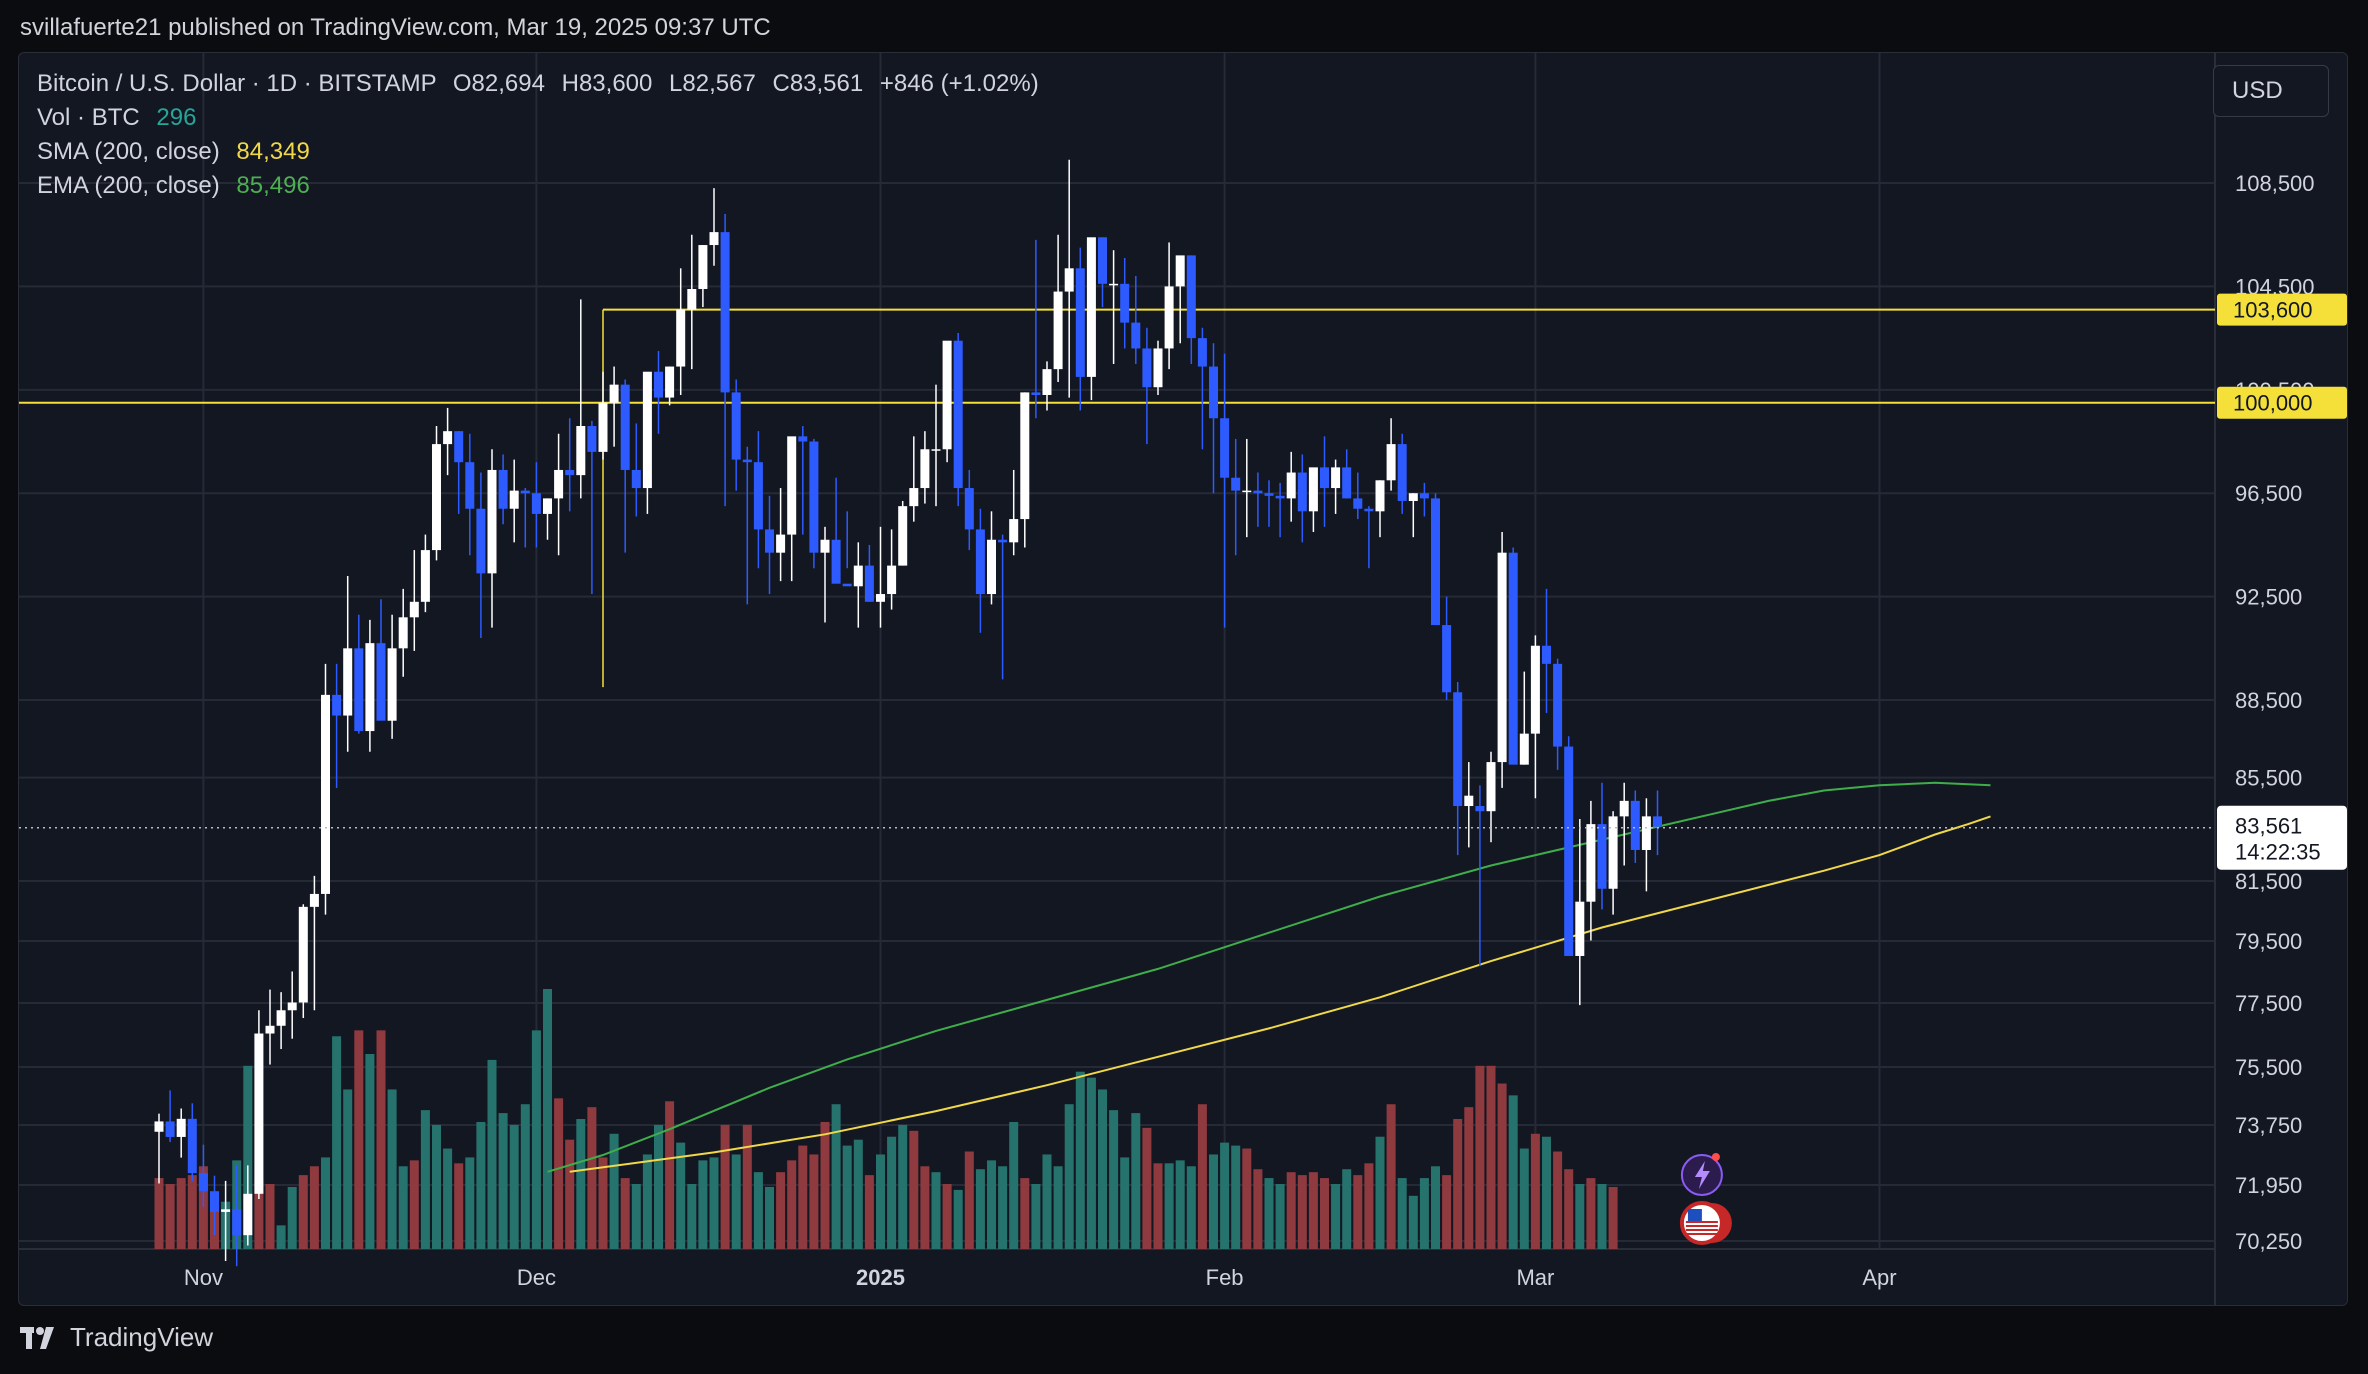  I want to click on symbol-name: Bitcoin / U.S. Dollar · 1D · BITSTAMP, so click(237, 83).